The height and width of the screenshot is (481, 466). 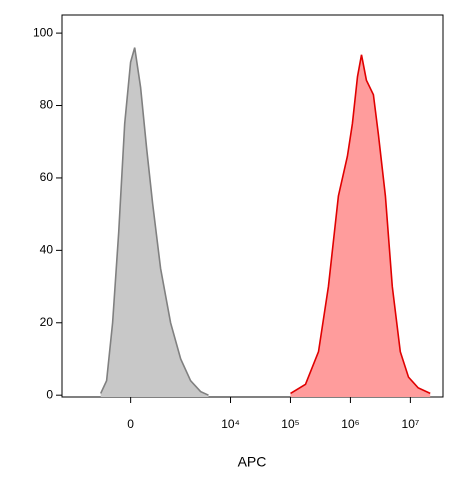 What do you see at coordinates (47, 250) in the screenshot?
I see `y-tick-label: 40` at bounding box center [47, 250].